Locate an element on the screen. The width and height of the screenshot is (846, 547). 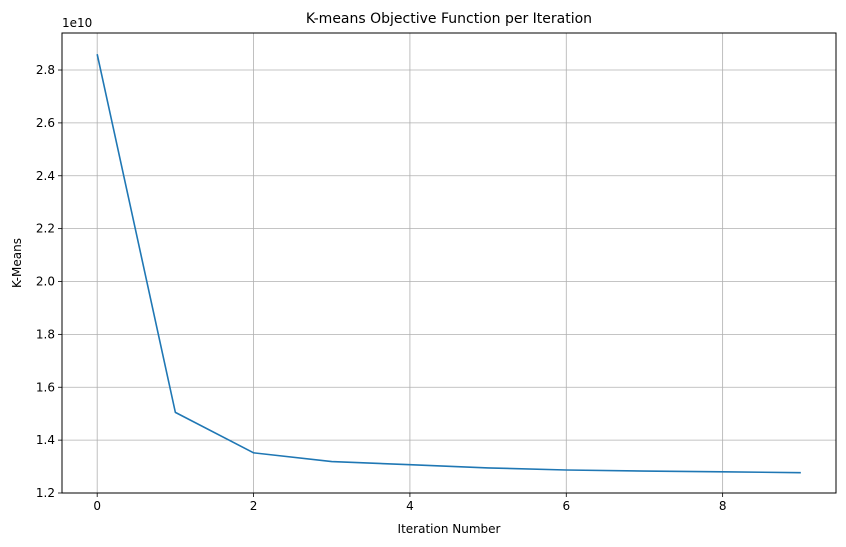
y-tick-label: 2.6 is located at coordinates (45, 123).